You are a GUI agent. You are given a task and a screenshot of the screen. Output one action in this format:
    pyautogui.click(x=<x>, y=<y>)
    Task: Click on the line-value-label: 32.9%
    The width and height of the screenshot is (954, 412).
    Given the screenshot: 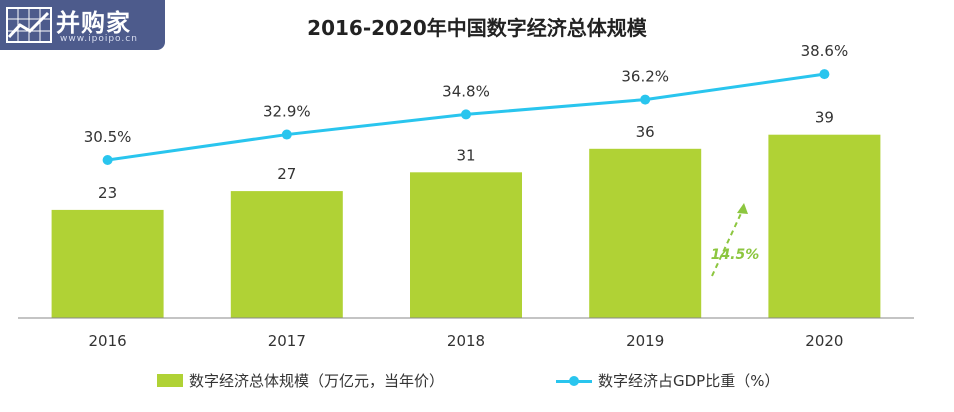 What is the action you would take?
    pyautogui.click(x=287, y=112)
    